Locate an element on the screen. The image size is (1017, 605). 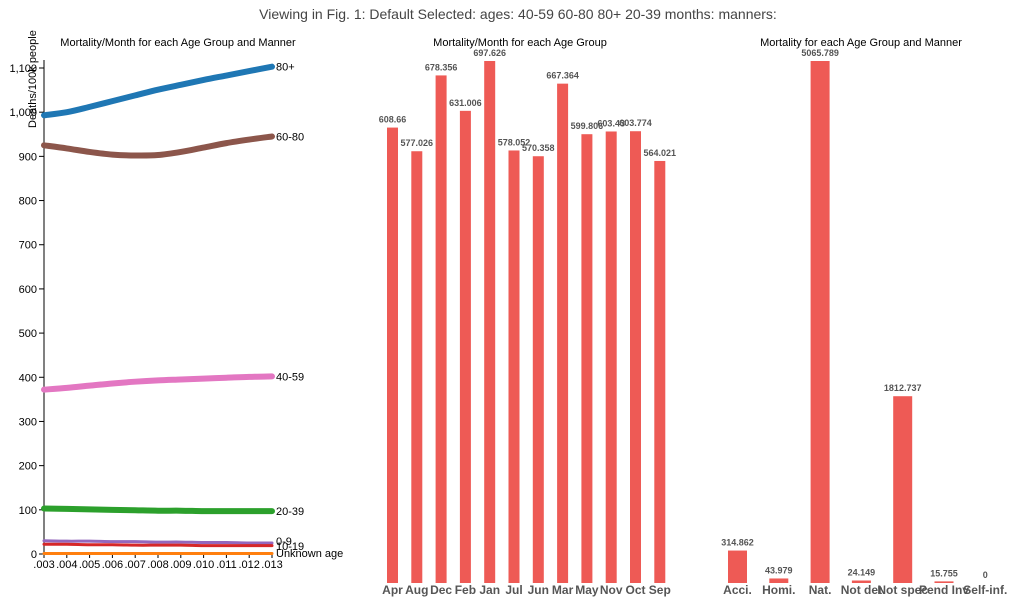
bar-may is located at coordinates (587, 358).